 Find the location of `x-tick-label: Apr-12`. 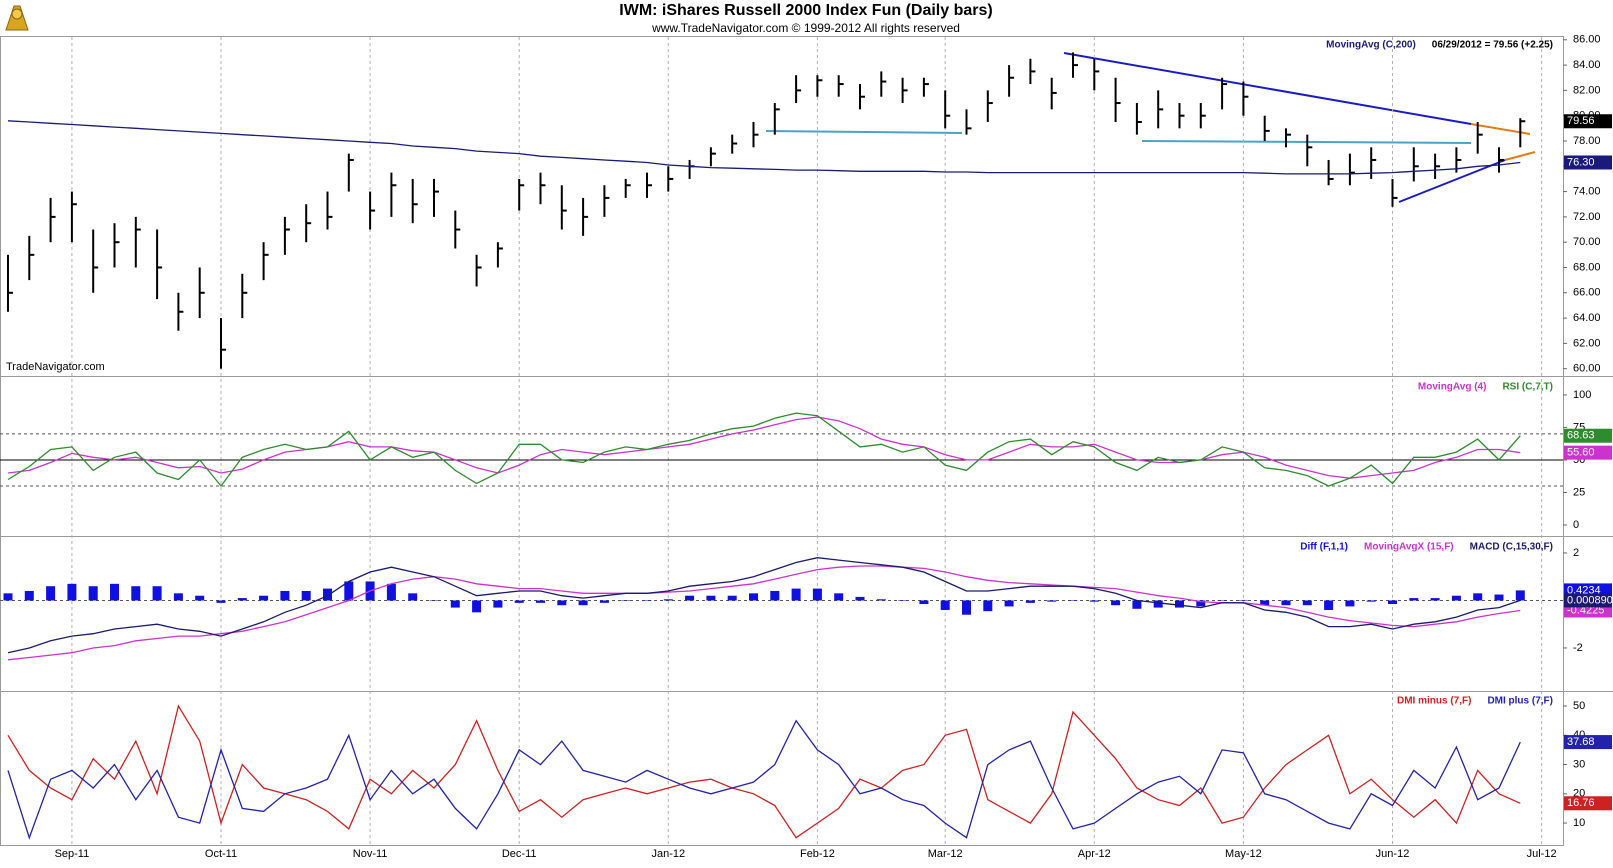

x-tick-label: Apr-12 is located at coordinates (1094, 854).